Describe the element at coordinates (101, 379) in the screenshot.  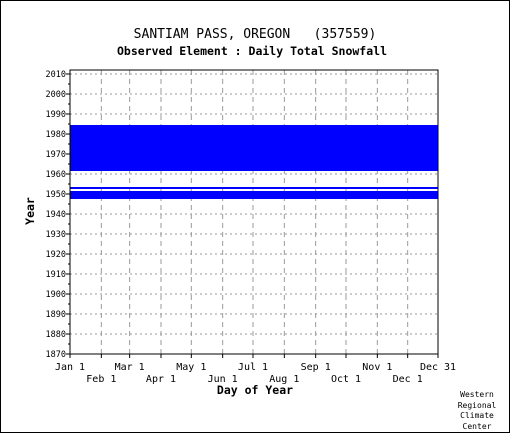
I see `x-tick-label: Feb 1` at that location.